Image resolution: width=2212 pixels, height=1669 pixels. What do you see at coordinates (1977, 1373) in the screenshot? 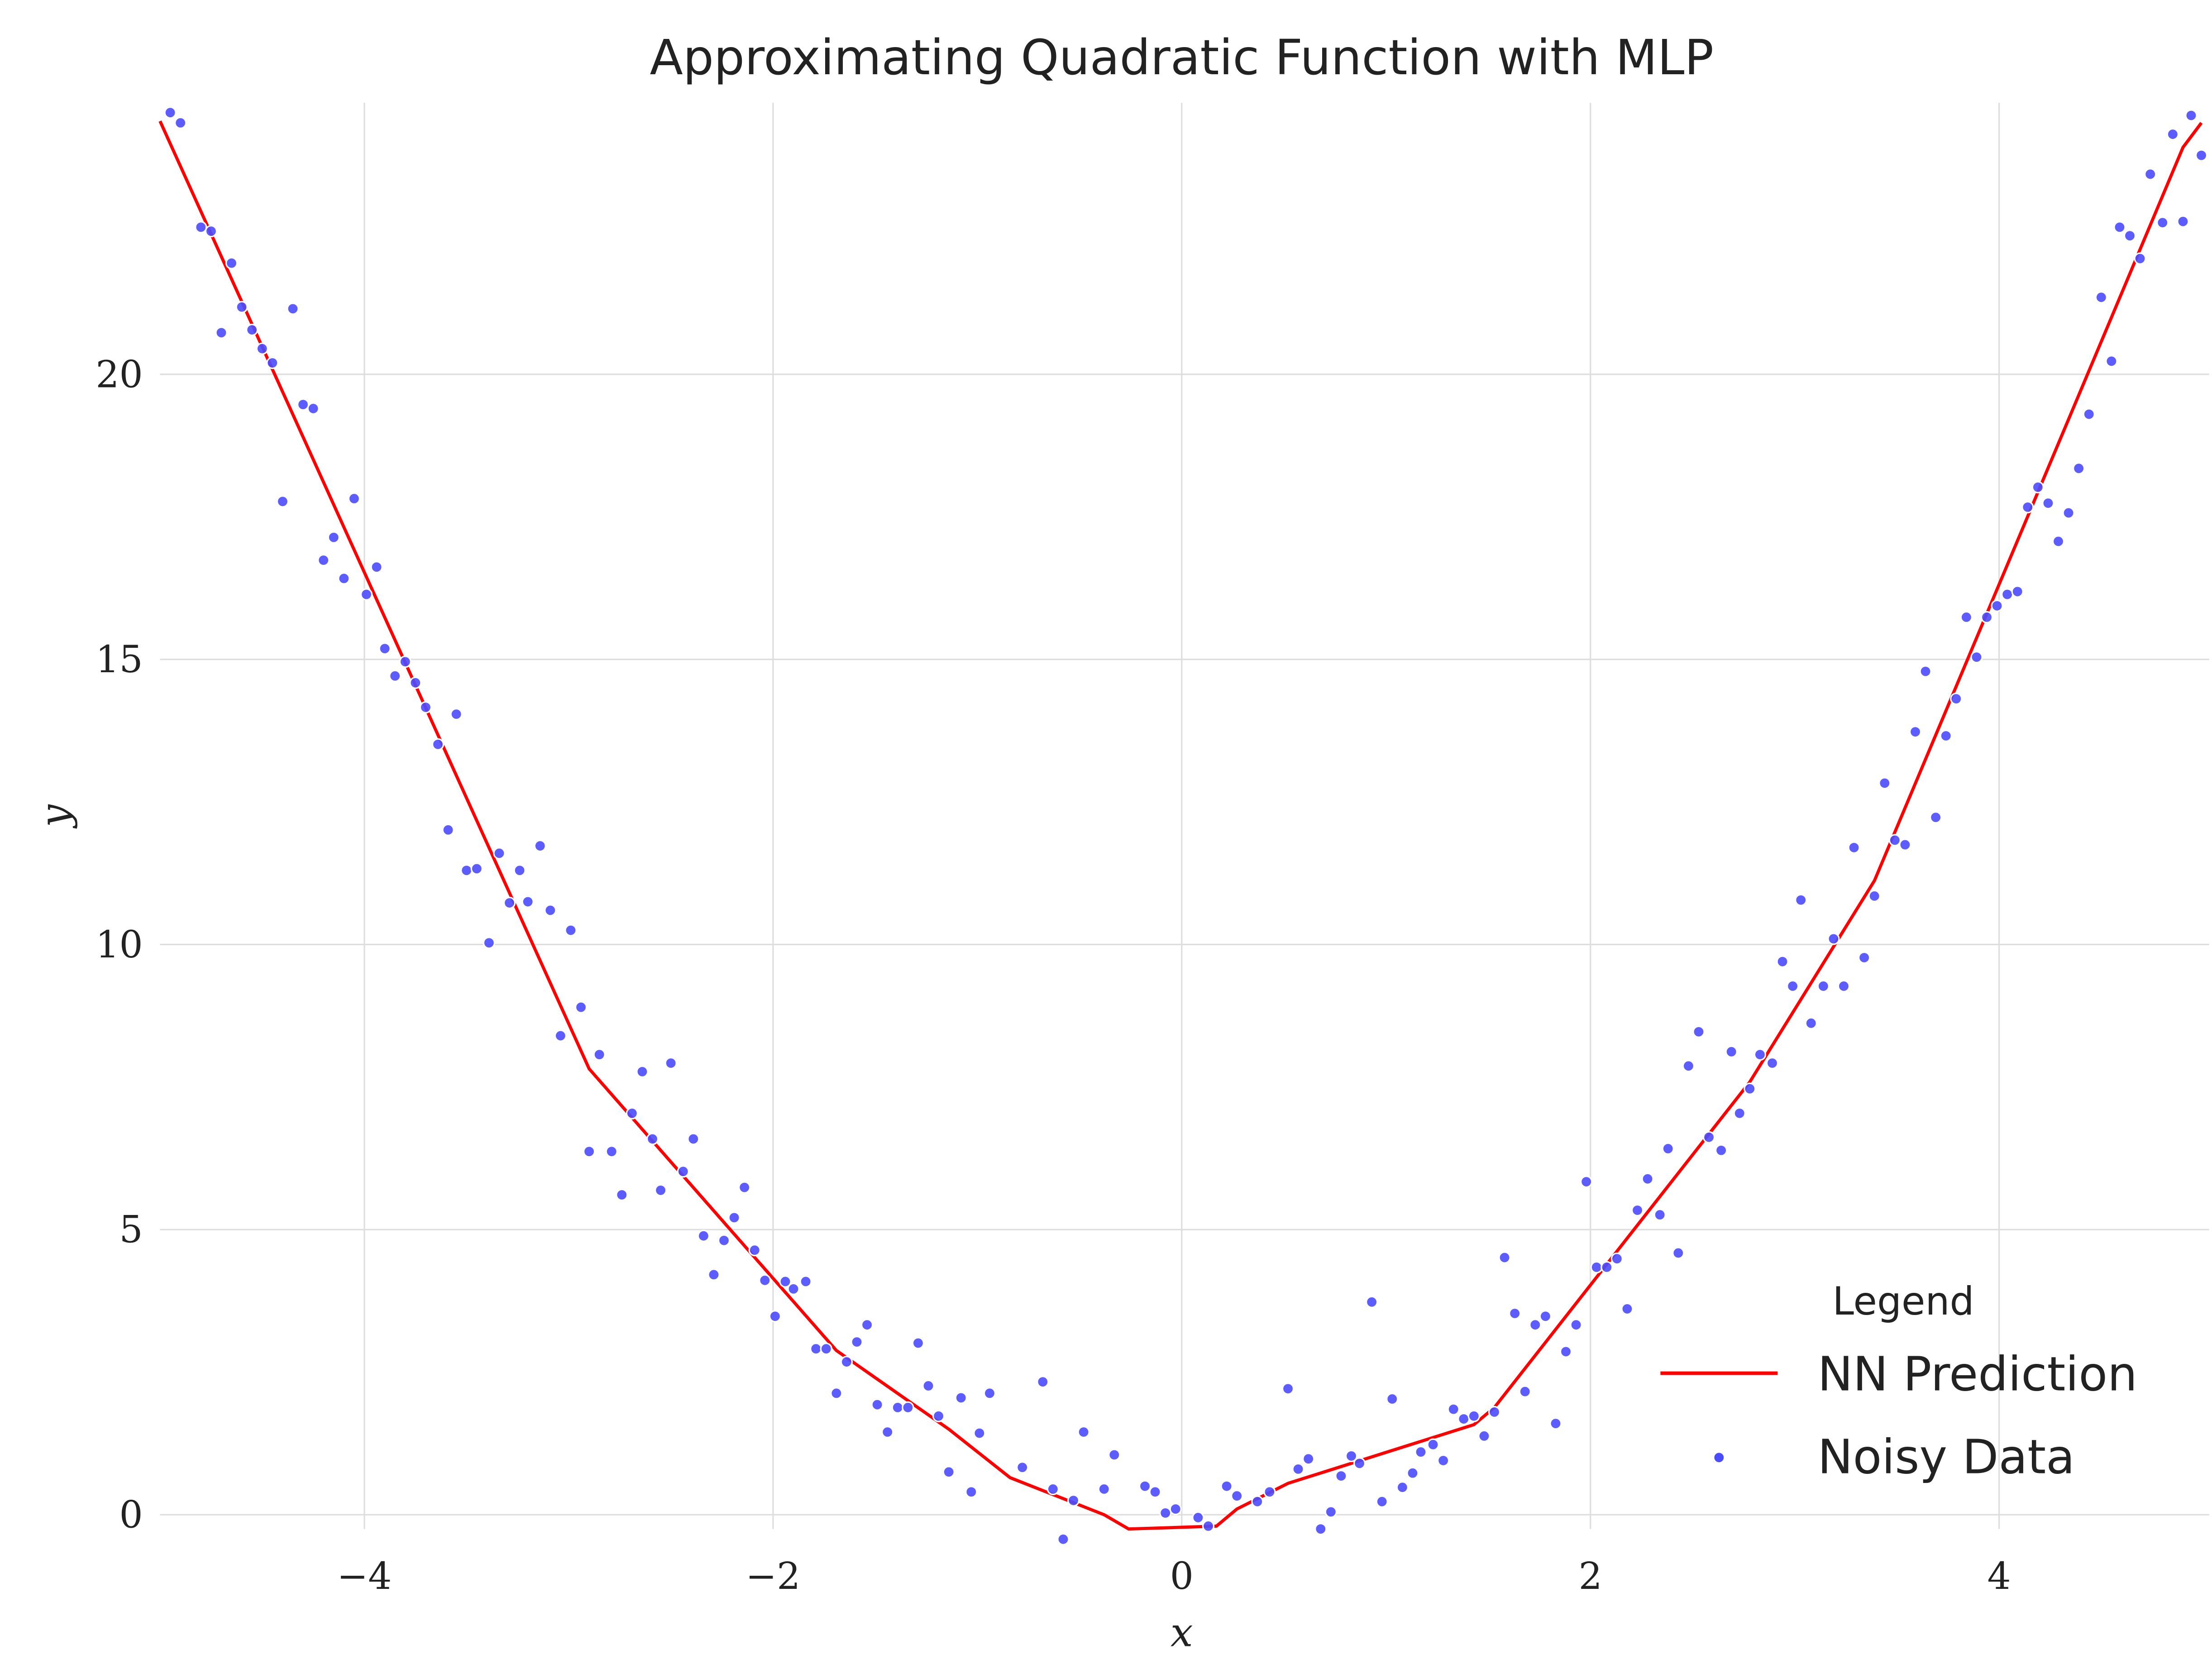
I see `legend-label-nn-prediction: NN Prediction` at bounding box center [1977, 1373].